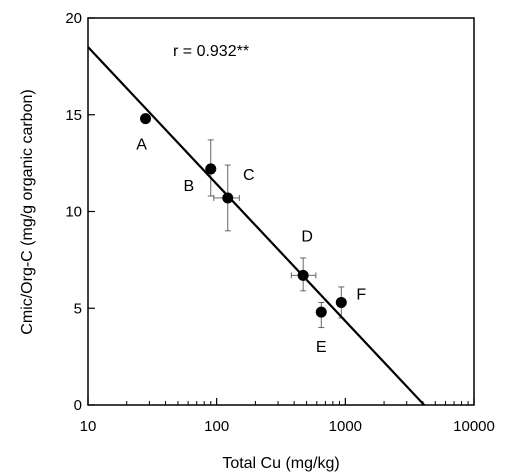  Describe the element at coordinates (474, 426) in the screenshot. I see `x-tick-label: 10000` at that location.